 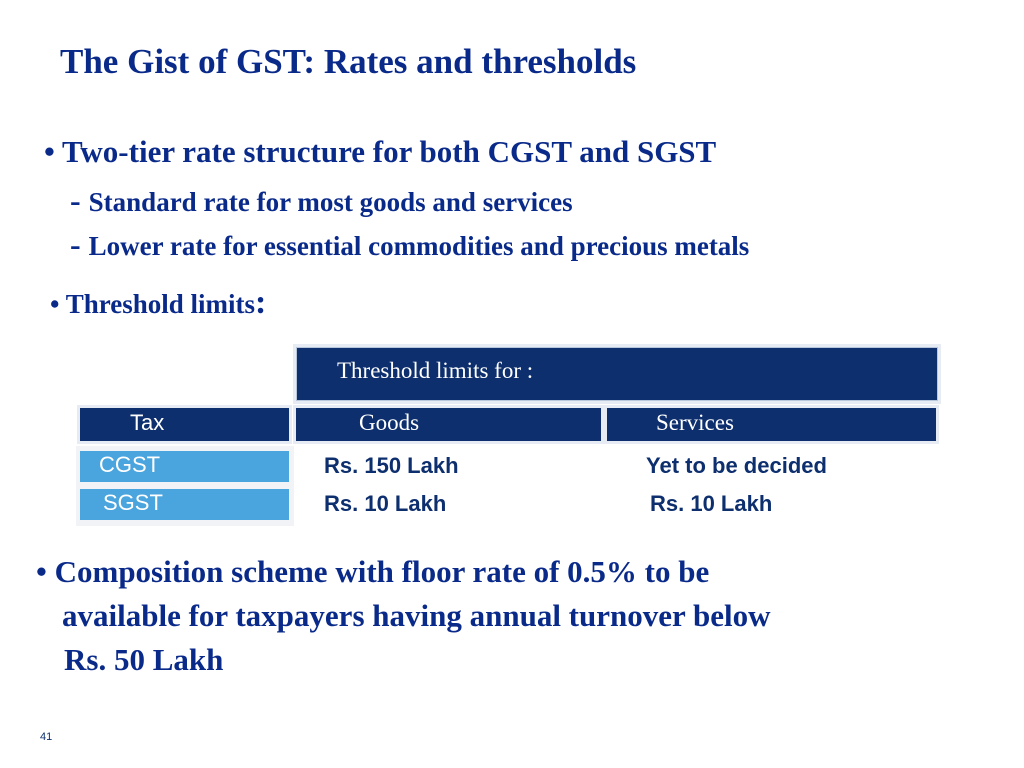 I want to click on column-header-services-cell, so click(x=771, y=424).